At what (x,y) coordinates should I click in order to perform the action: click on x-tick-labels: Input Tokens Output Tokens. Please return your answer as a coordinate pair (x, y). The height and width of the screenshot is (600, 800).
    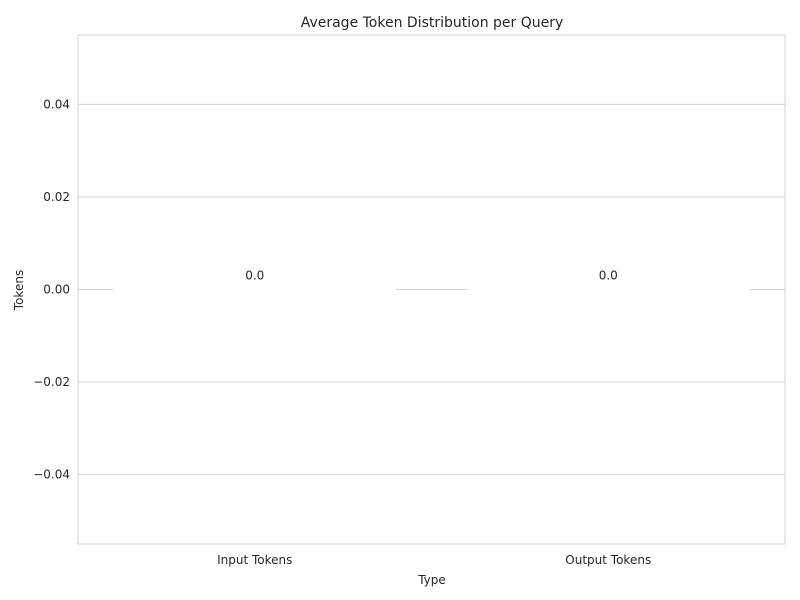
    Looking at the image, I should click on (434, 560).